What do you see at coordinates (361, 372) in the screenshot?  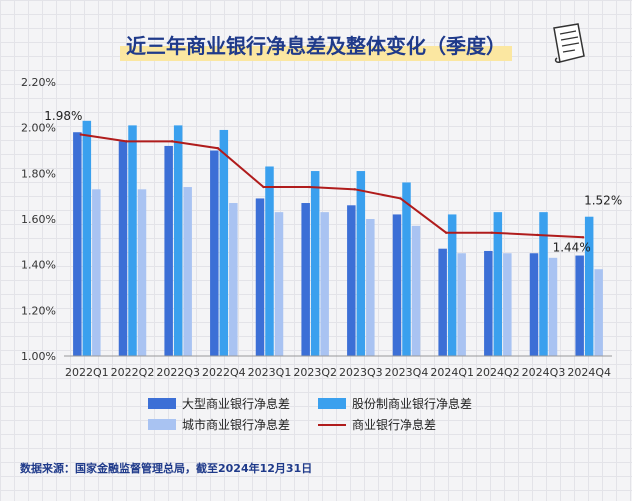 I see `x-tick-label: 2023Q3` at bounding box center [361, 372].